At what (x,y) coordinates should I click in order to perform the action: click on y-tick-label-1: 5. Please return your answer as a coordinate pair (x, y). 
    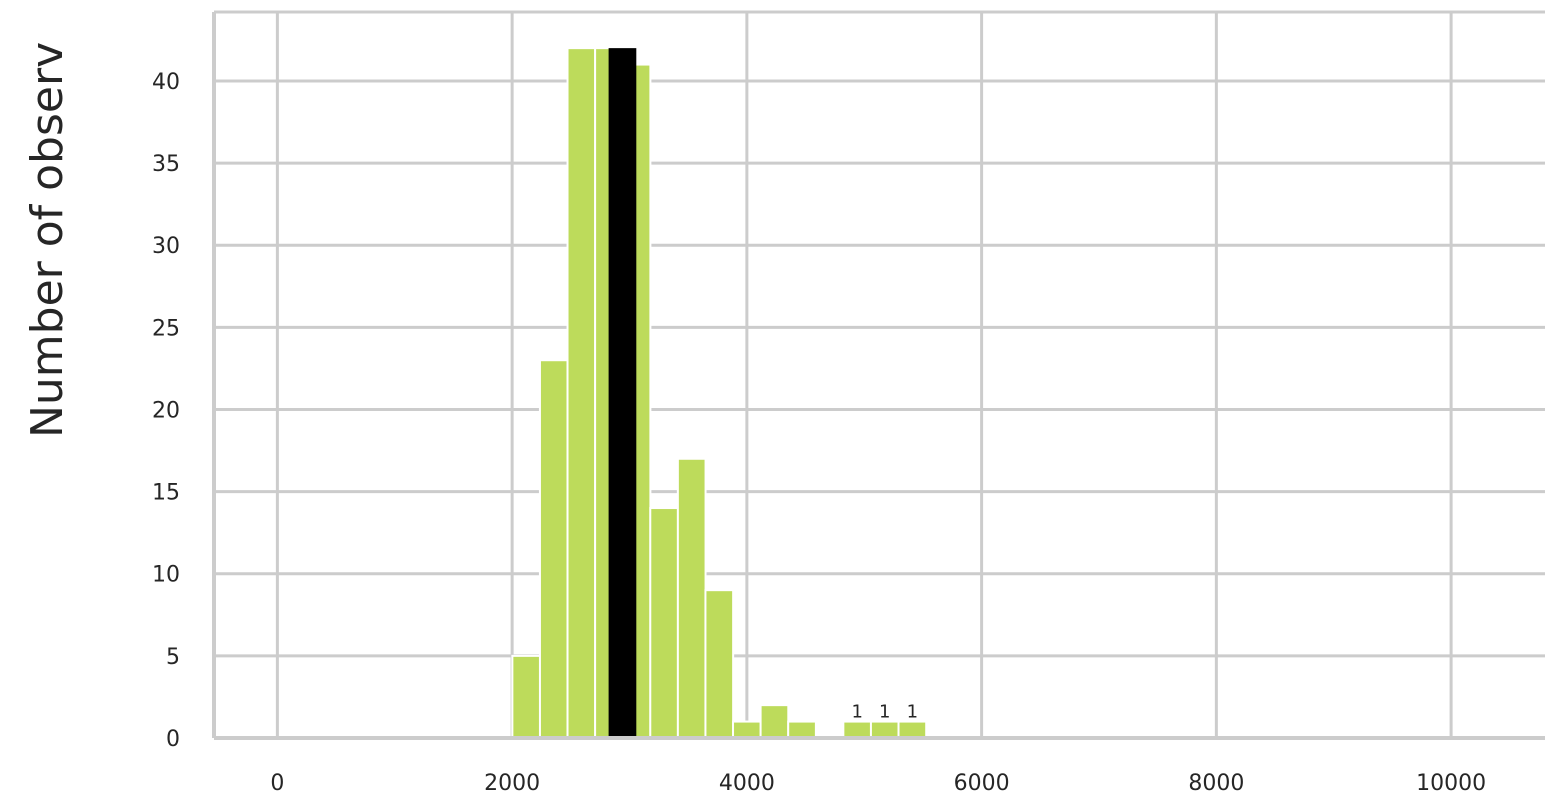
    Looking at the image, I should click on (173, 657).